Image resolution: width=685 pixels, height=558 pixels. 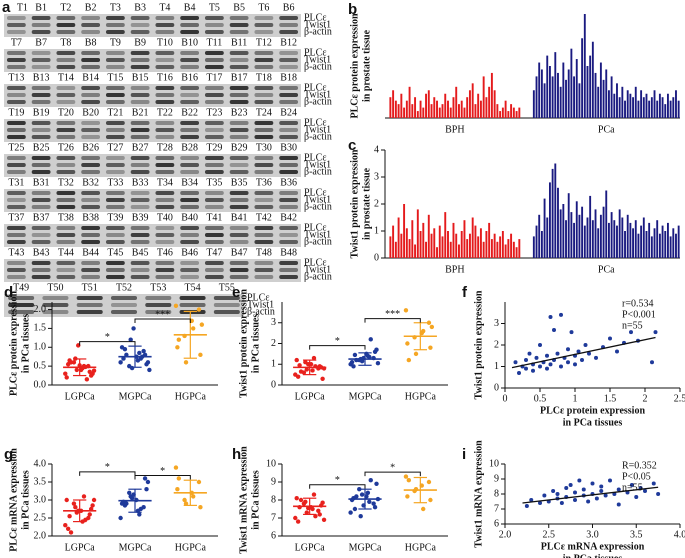 I want to click on x-tick-label: 2.5, so click(x=549, y=534).